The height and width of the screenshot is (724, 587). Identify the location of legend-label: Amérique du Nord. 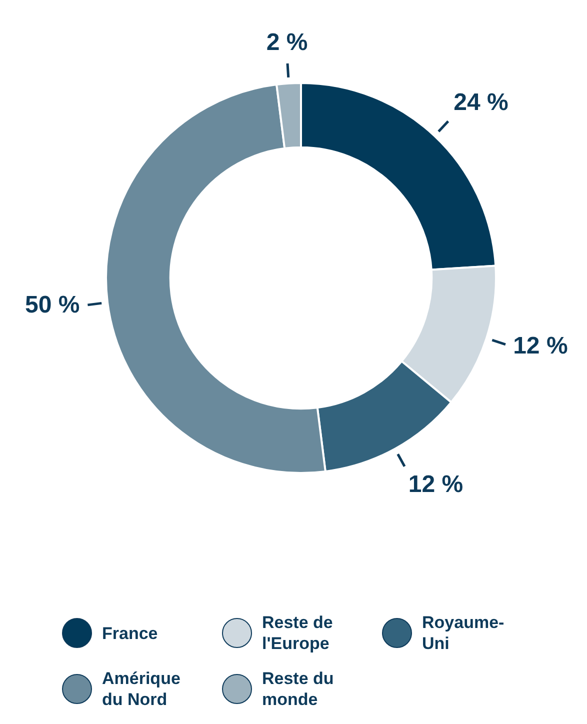
(142, 689).